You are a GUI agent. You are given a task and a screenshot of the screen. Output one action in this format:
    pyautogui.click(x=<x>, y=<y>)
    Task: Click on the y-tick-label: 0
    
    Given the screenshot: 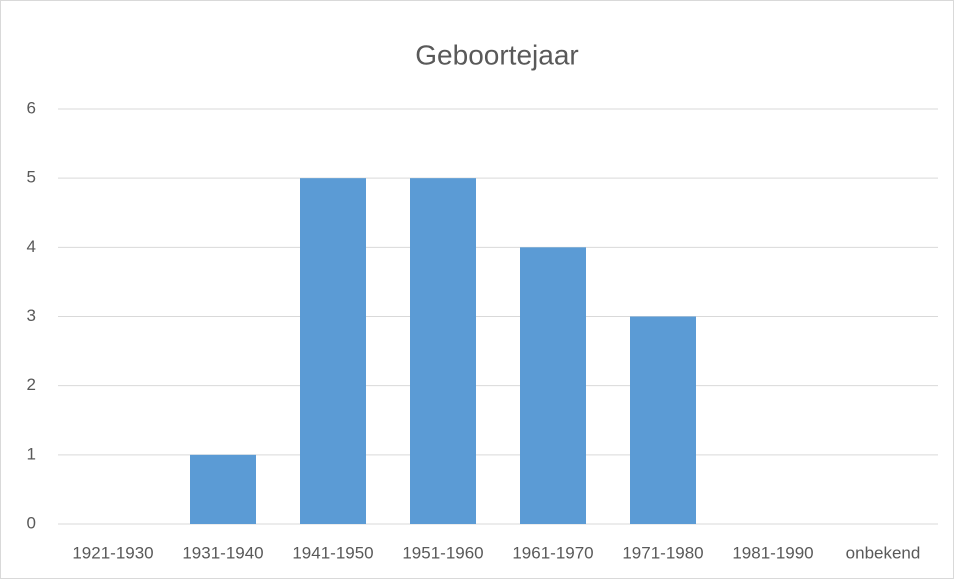 What is the action you would take?
    pyautogui.click(x=31, y=522)
    